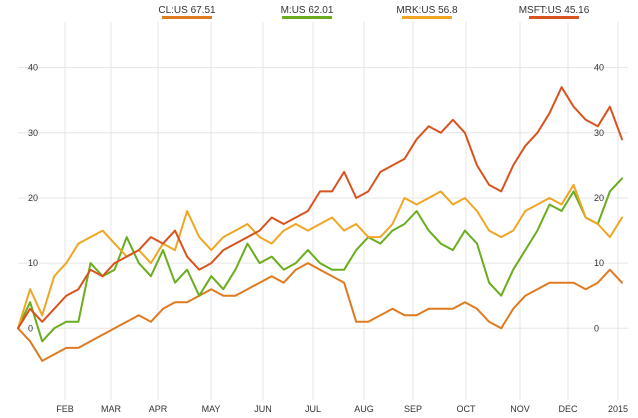 This screenshot has height=418, width=638. I want to click on y-axis-right: 0 10 20 30 40, so click(599, 198).